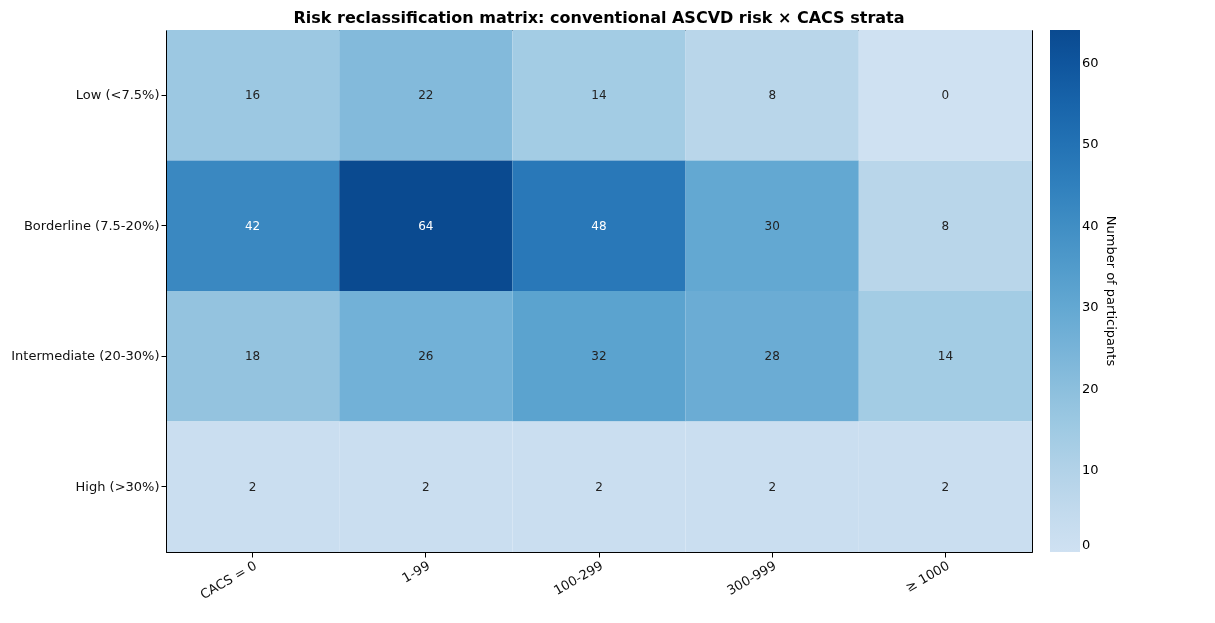 The height and width of the screenshot is (623, 1215). I want to click on data-label: 48, so click(599, 225).